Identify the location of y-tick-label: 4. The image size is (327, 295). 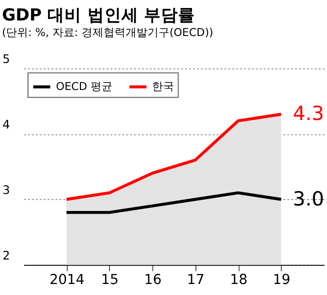
(6, 124).